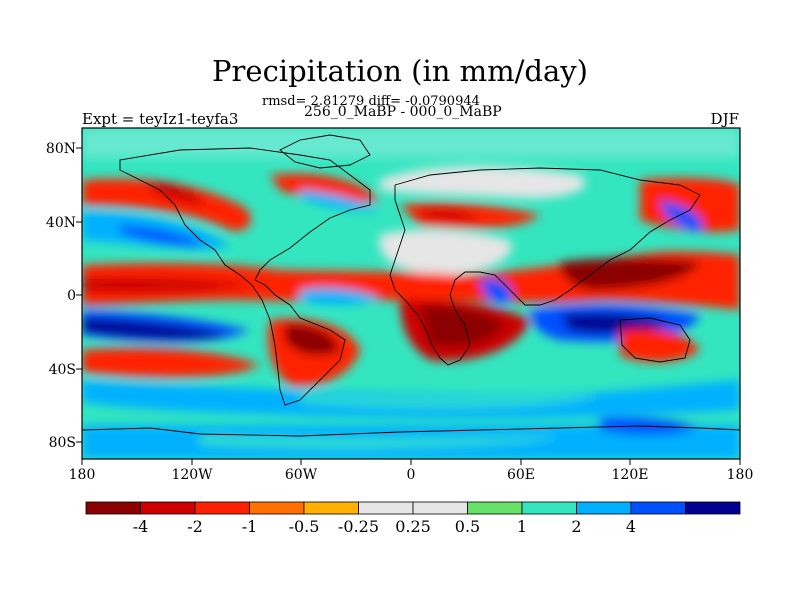 The image size is (800, 600). I want to click on lon-label-180e: 180, so click(740, 475).